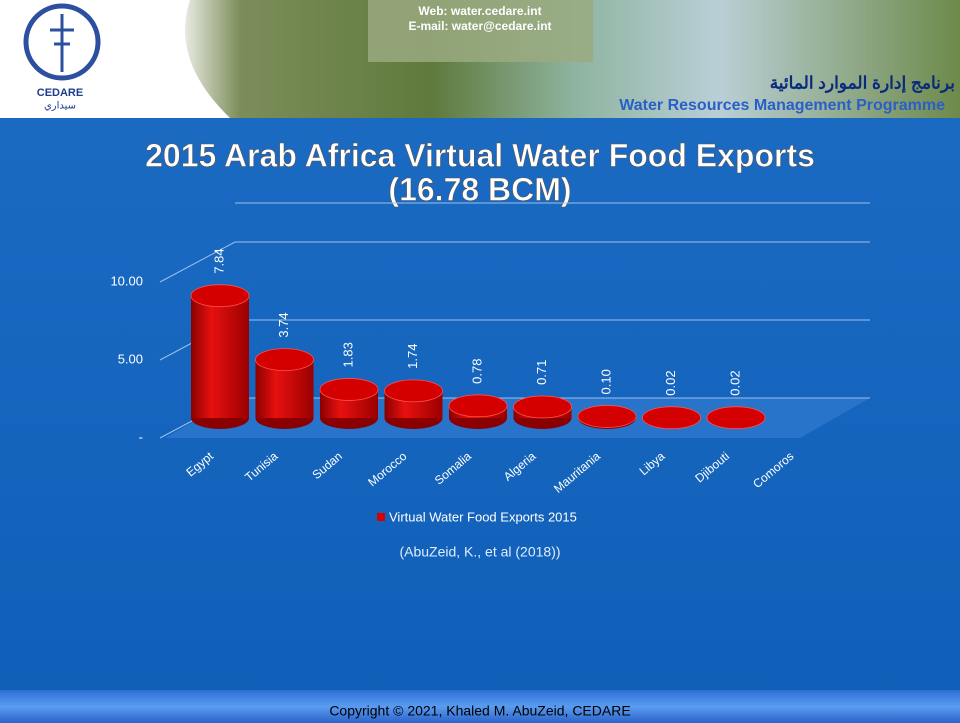 This screenshot has height=723, width=960. What do you see at coordinates (218, 260) in the screenshot?
I see `data-label: 7.84` at bounding box center [218, 260].